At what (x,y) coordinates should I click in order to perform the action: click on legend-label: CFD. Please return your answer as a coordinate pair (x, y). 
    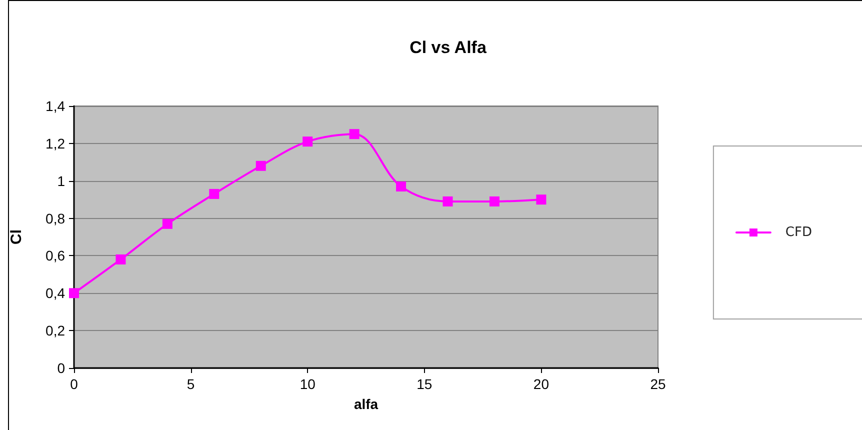
    Looking at the image, I should click on (798, 232).